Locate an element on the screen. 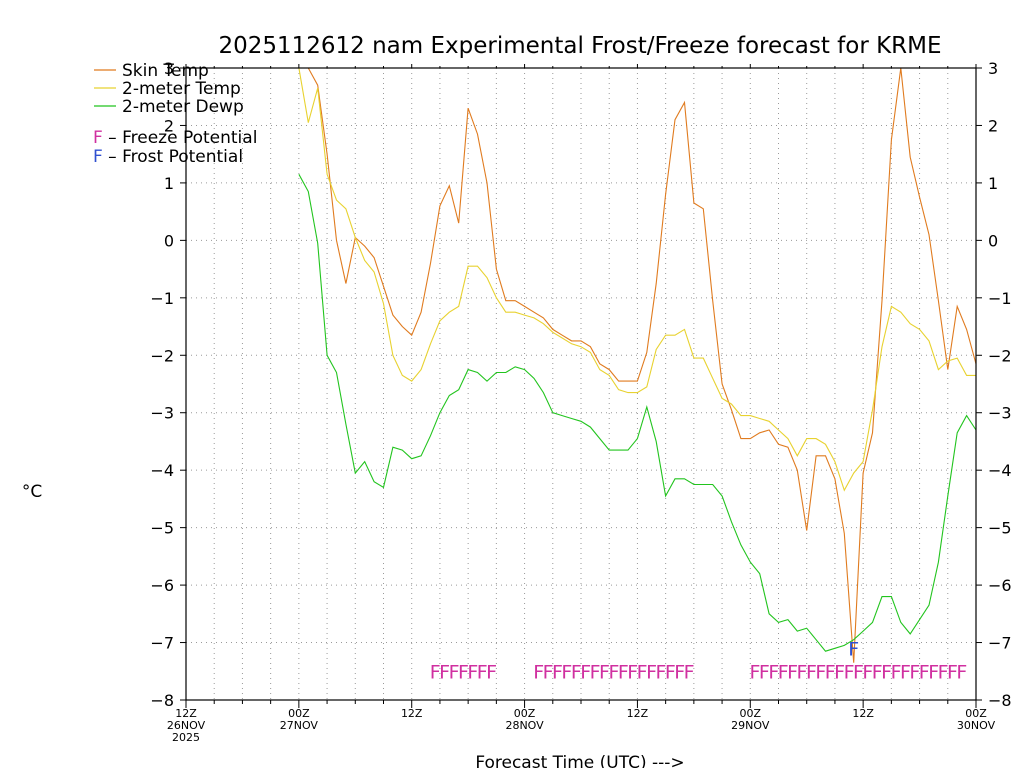 This screenshot has width=1024, height=768. x-tick-label-line: 28NOV is located at coordinates (524, 725).